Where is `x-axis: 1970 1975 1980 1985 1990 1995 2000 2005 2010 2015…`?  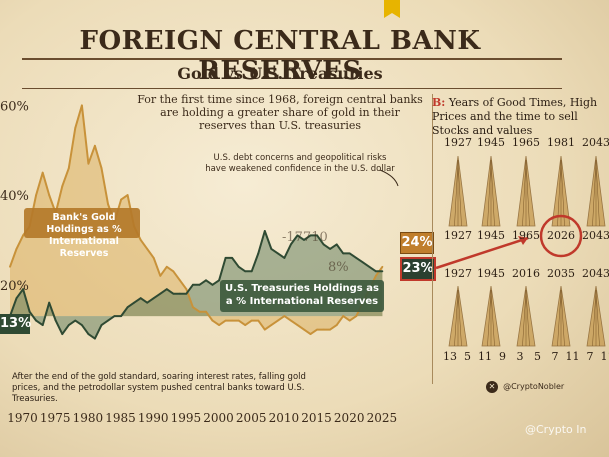 x-axis: 1970 1975 1980 1985 1990 1995 2000 2005 2010 2015… is located at coordinates (202, 418).